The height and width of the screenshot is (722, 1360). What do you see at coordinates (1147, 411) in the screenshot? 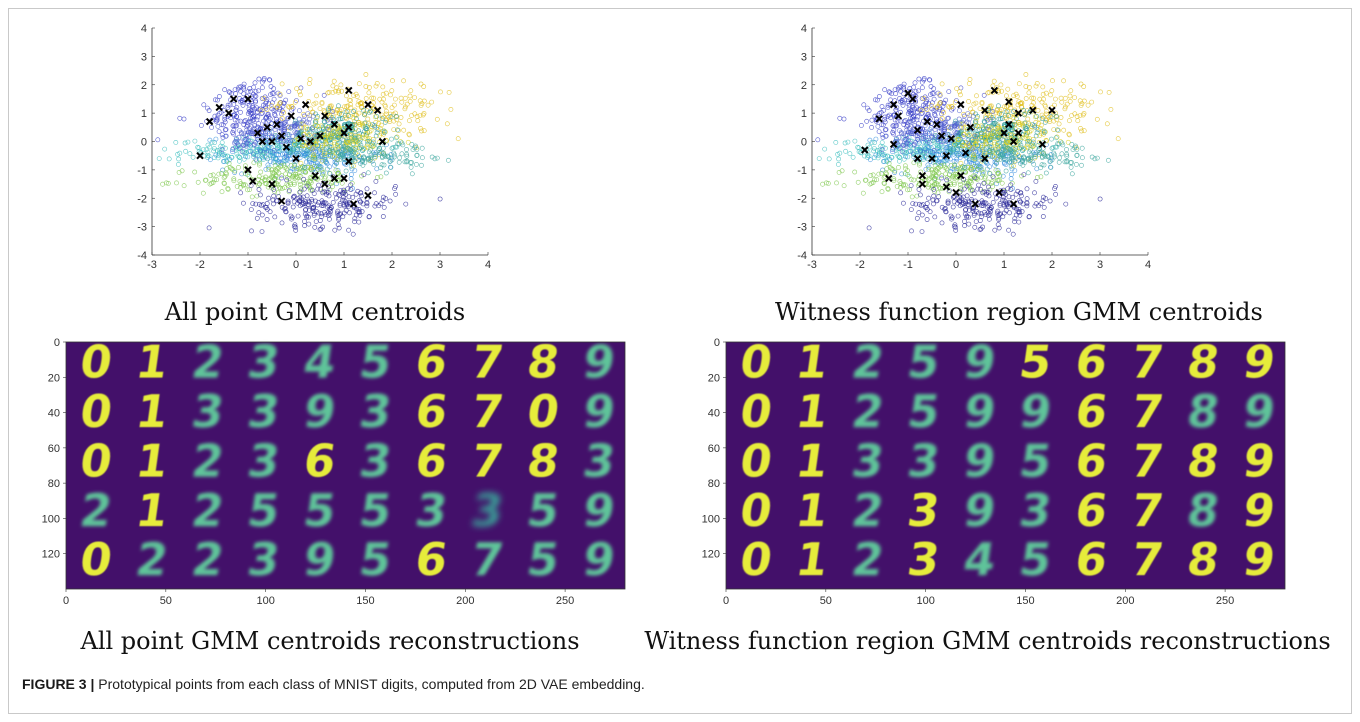
I see `digit-glyph: 7` at bounding box center [1147, 411].